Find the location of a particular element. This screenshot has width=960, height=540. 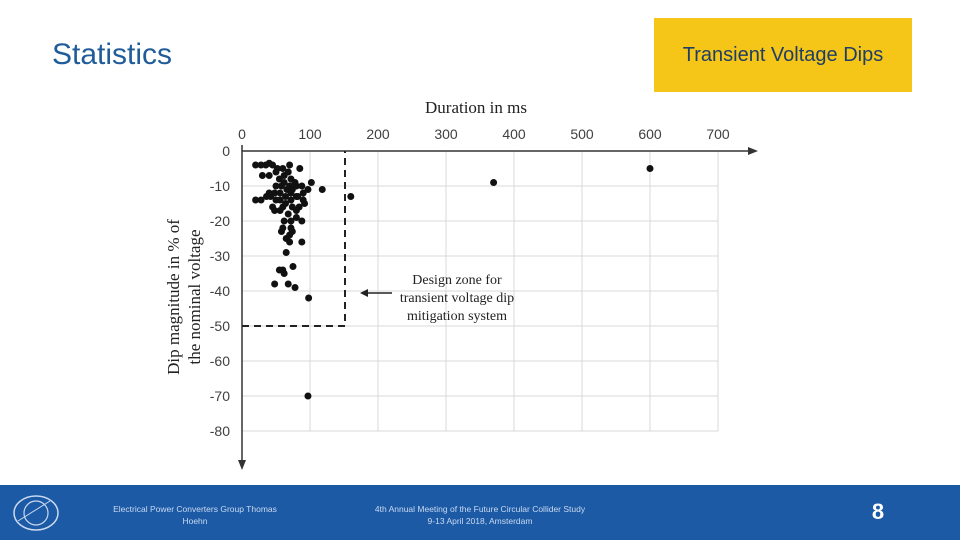

x-tick-label: 600 is located at coordinates (650, 134).